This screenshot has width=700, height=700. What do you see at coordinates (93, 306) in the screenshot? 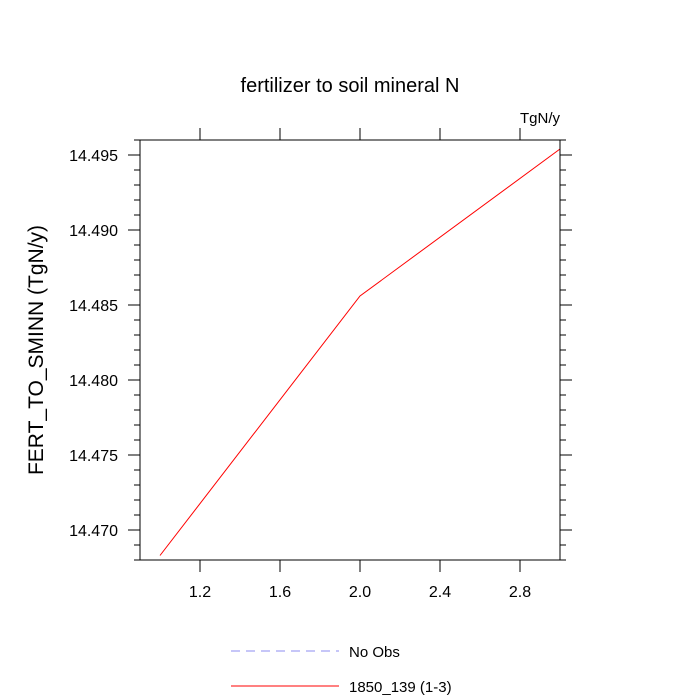
I see `y-tick-label: 14.485` at bounding box center [93, 306].